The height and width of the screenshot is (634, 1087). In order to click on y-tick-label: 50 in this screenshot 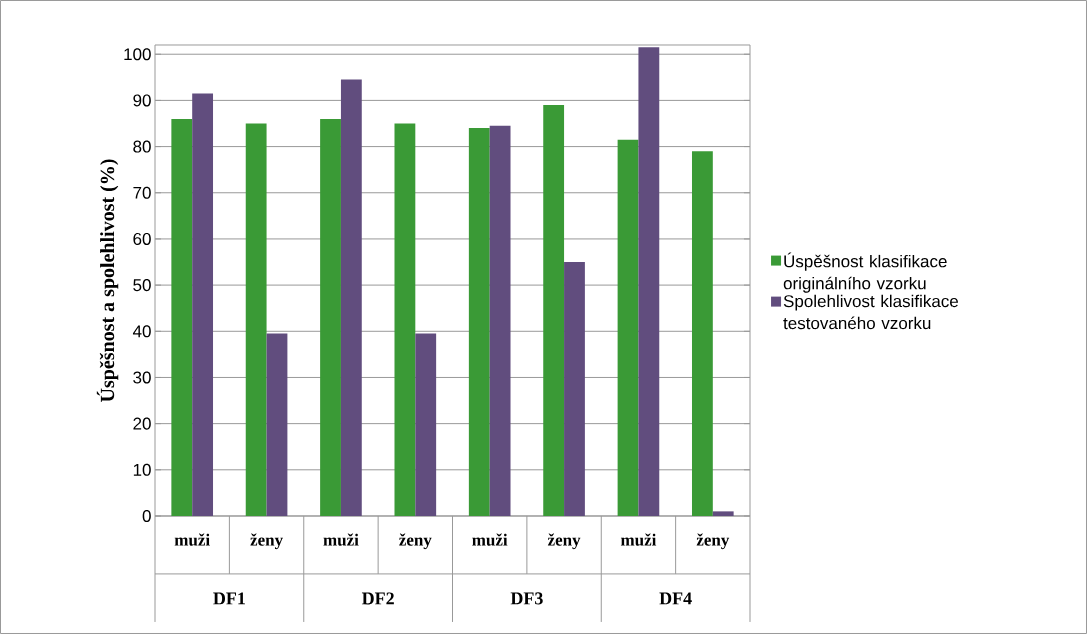, I will do `click(142, 285)`.